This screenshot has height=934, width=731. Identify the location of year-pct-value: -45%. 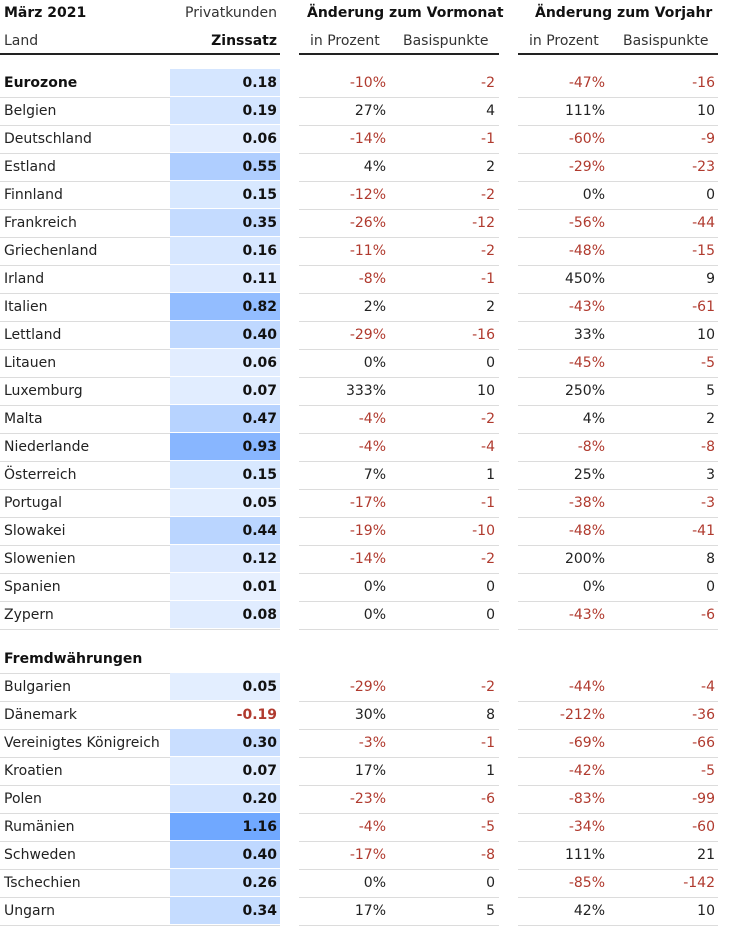
(586, 363).